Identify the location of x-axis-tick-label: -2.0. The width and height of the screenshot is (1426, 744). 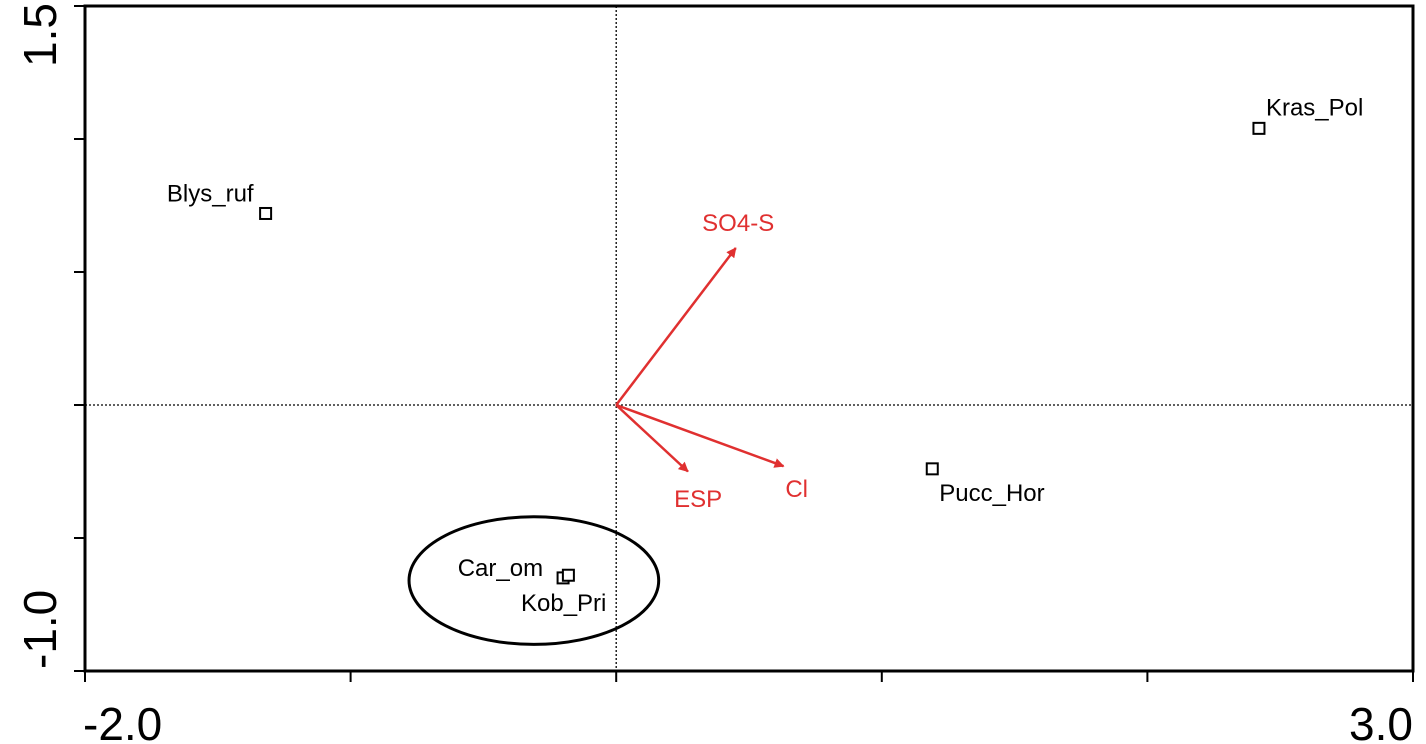
(122, 721).